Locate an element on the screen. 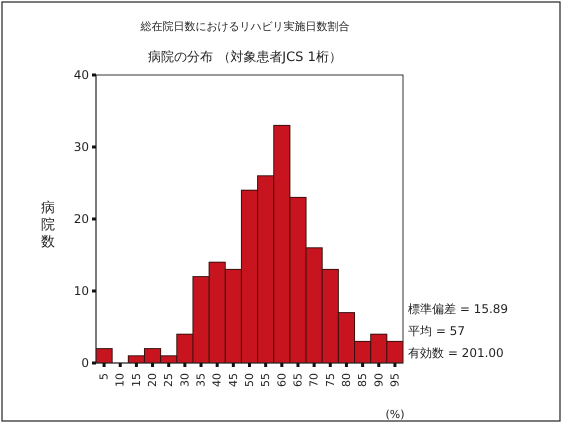  x-tick-label: 55 is located at coordinates (265, 380).